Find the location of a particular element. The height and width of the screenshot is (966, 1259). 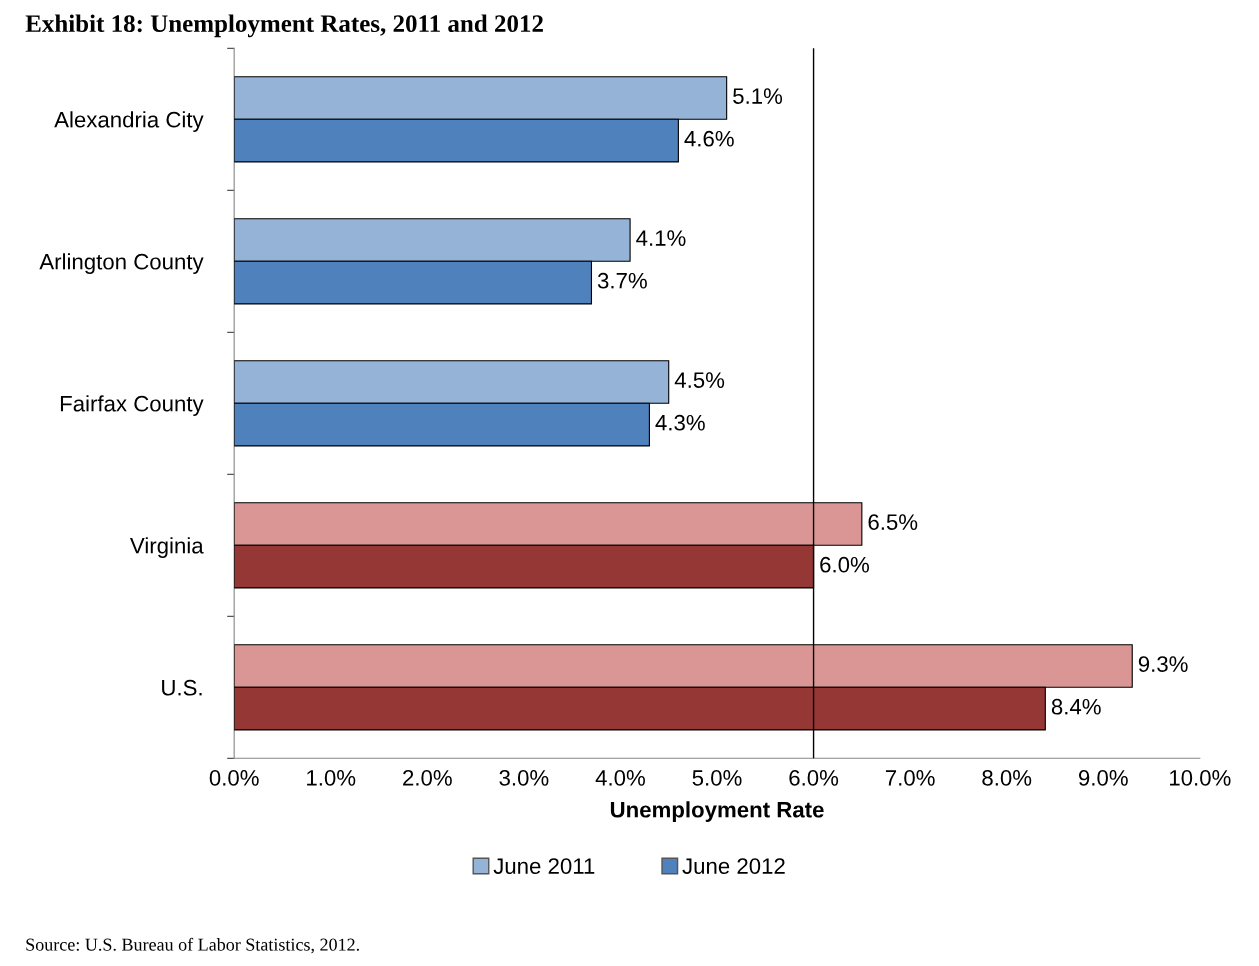

data-label: 4.1% is located at coordinates (661, 238).